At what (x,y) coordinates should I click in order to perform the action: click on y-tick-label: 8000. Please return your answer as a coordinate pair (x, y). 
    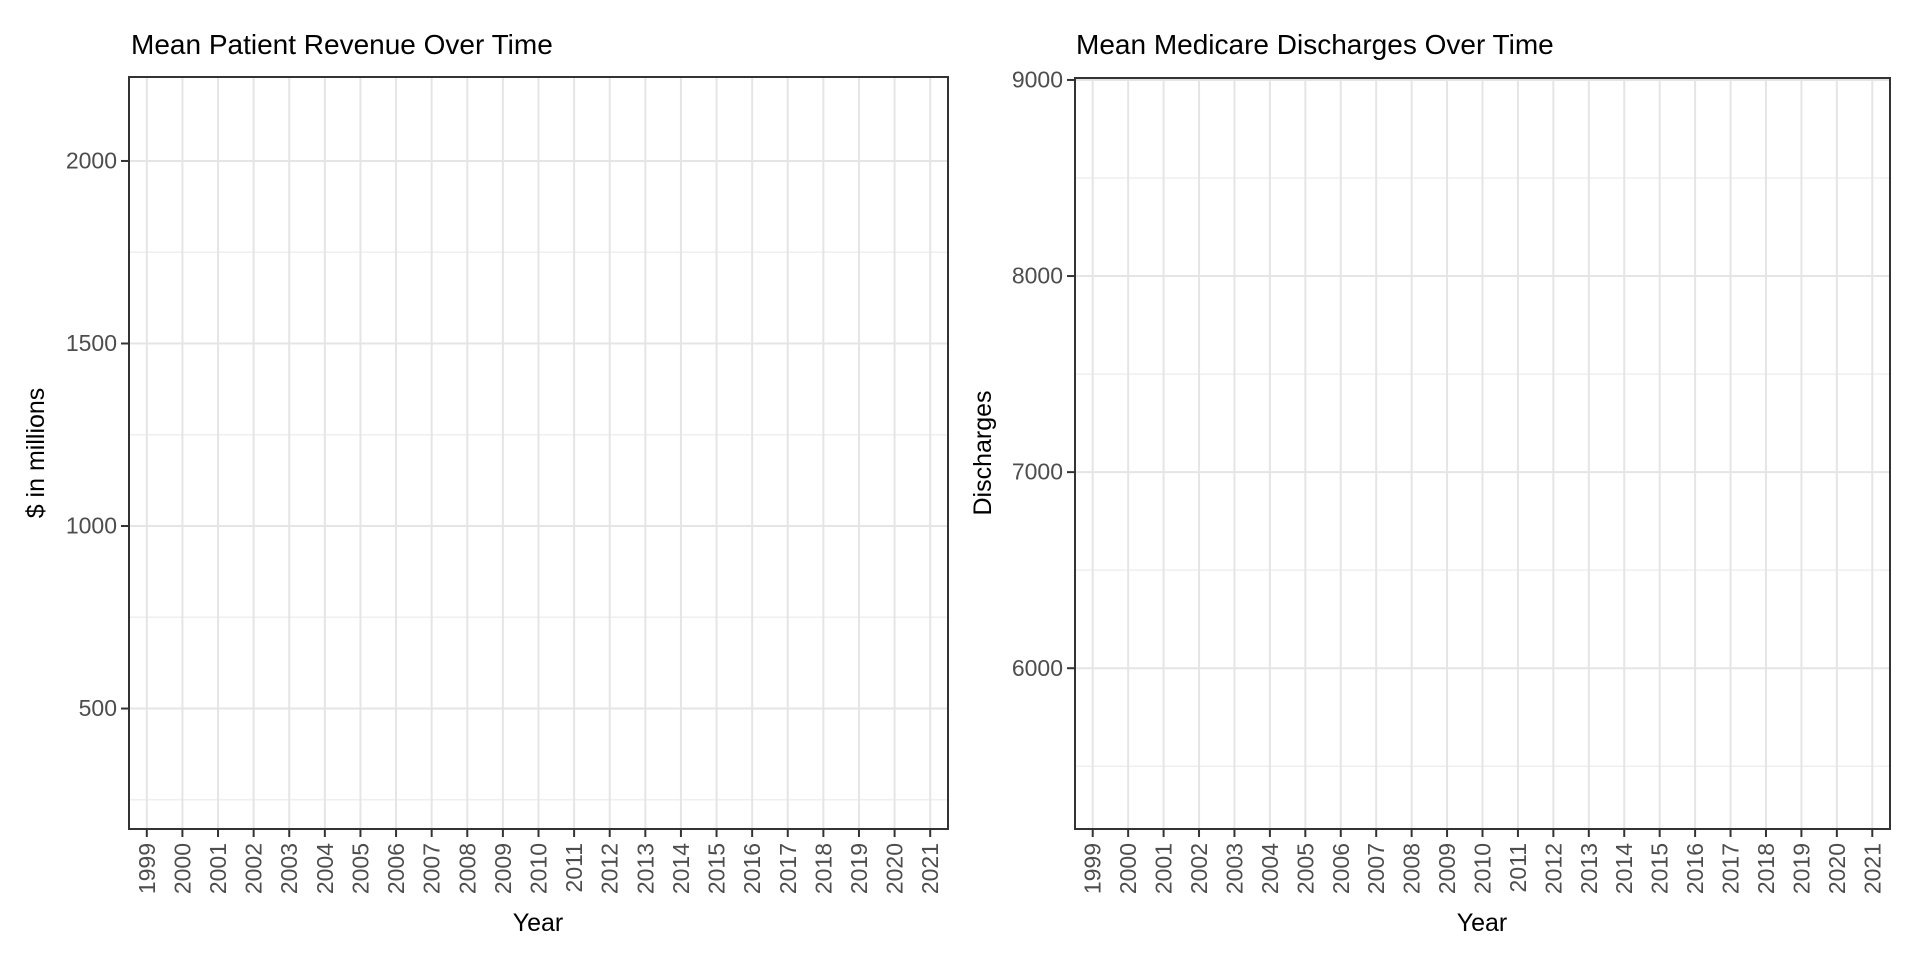
    Looking at the image, I should click on (1037, 276).